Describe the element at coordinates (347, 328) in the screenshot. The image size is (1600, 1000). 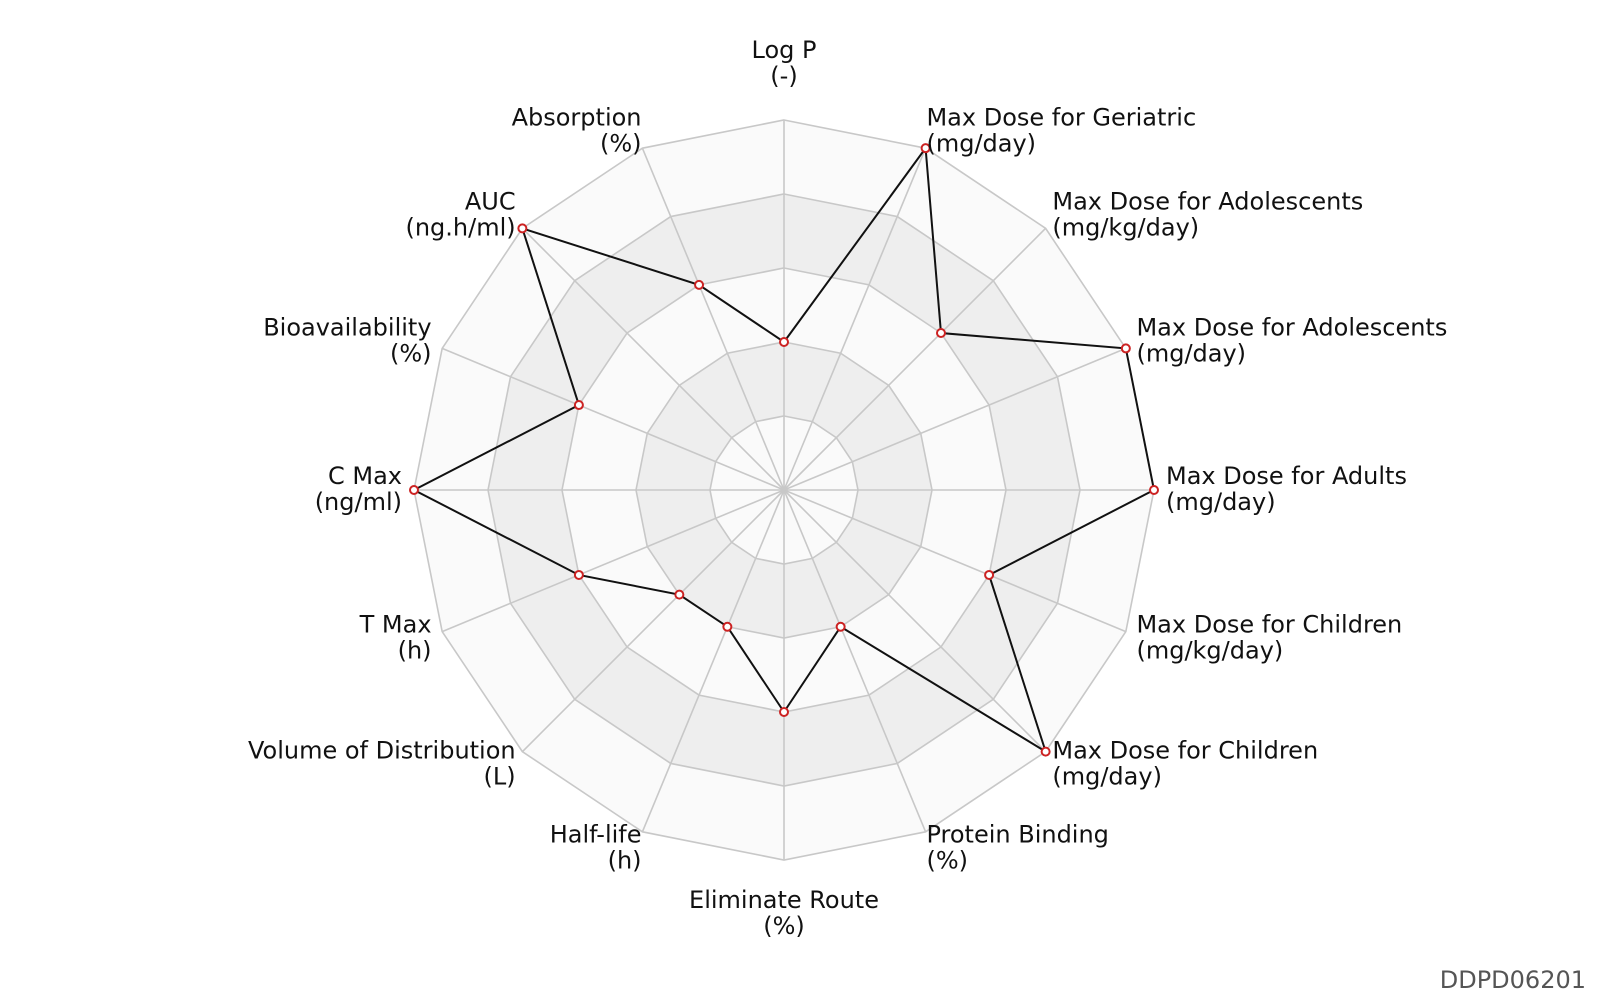
I see `axis-label-13: Bioavailability` at that location.